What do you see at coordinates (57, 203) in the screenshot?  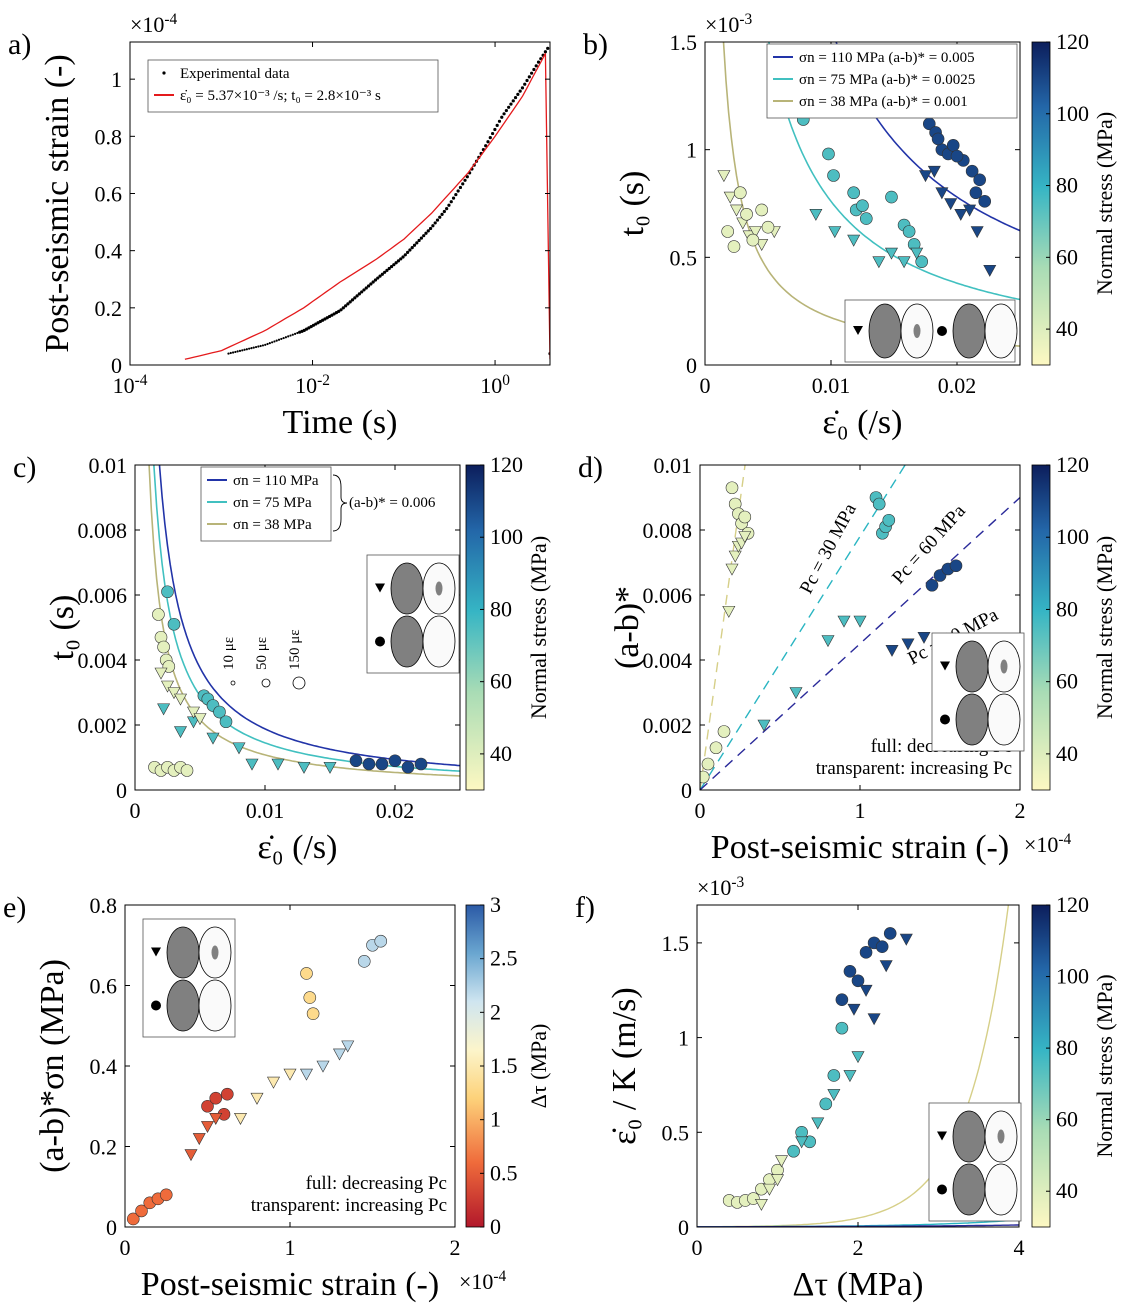 I see `y-axis-label: Post-seismic strain (-)` at bounding box center [57, 203].